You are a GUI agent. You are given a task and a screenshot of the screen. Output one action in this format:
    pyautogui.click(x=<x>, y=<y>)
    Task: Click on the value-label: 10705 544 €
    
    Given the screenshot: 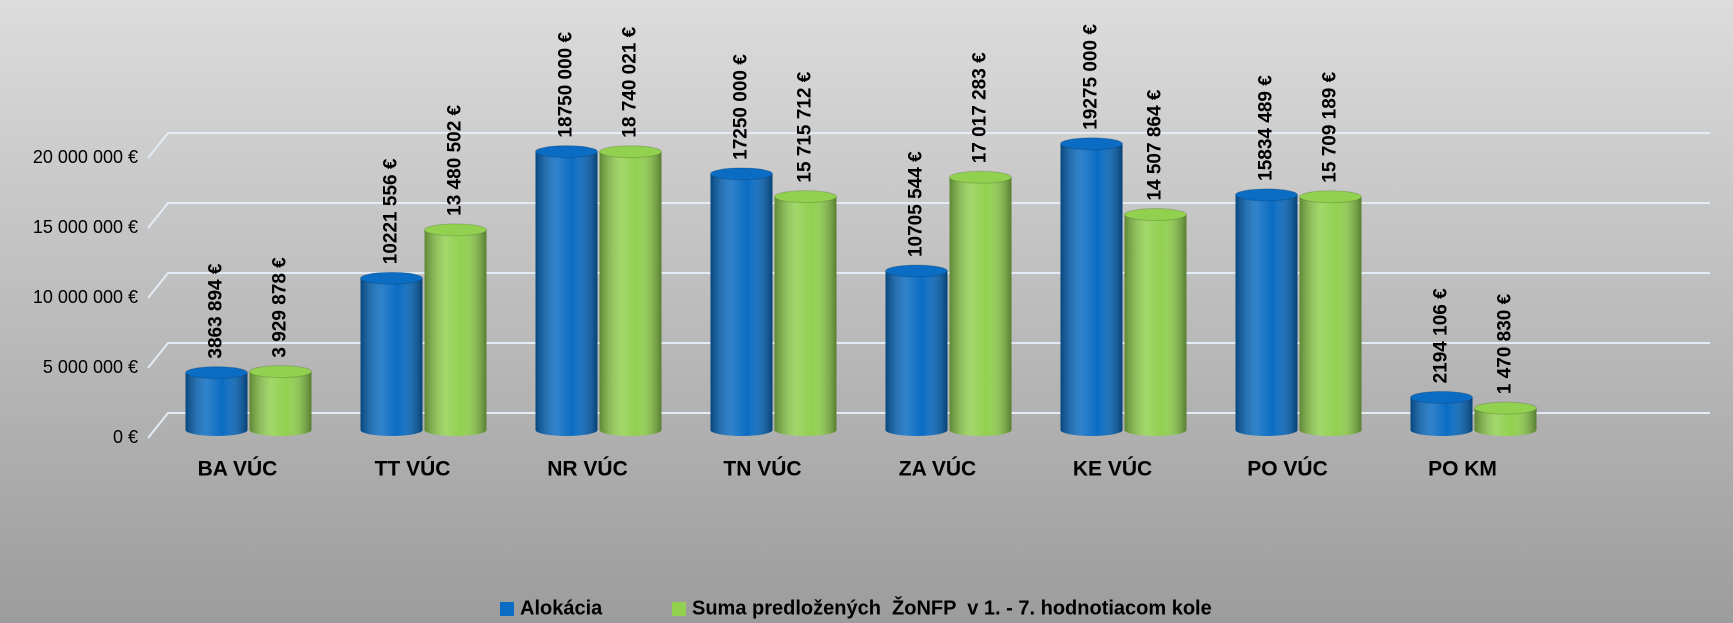 What is the action you would take?
    pyautogui.click(x=916, y=204)
    